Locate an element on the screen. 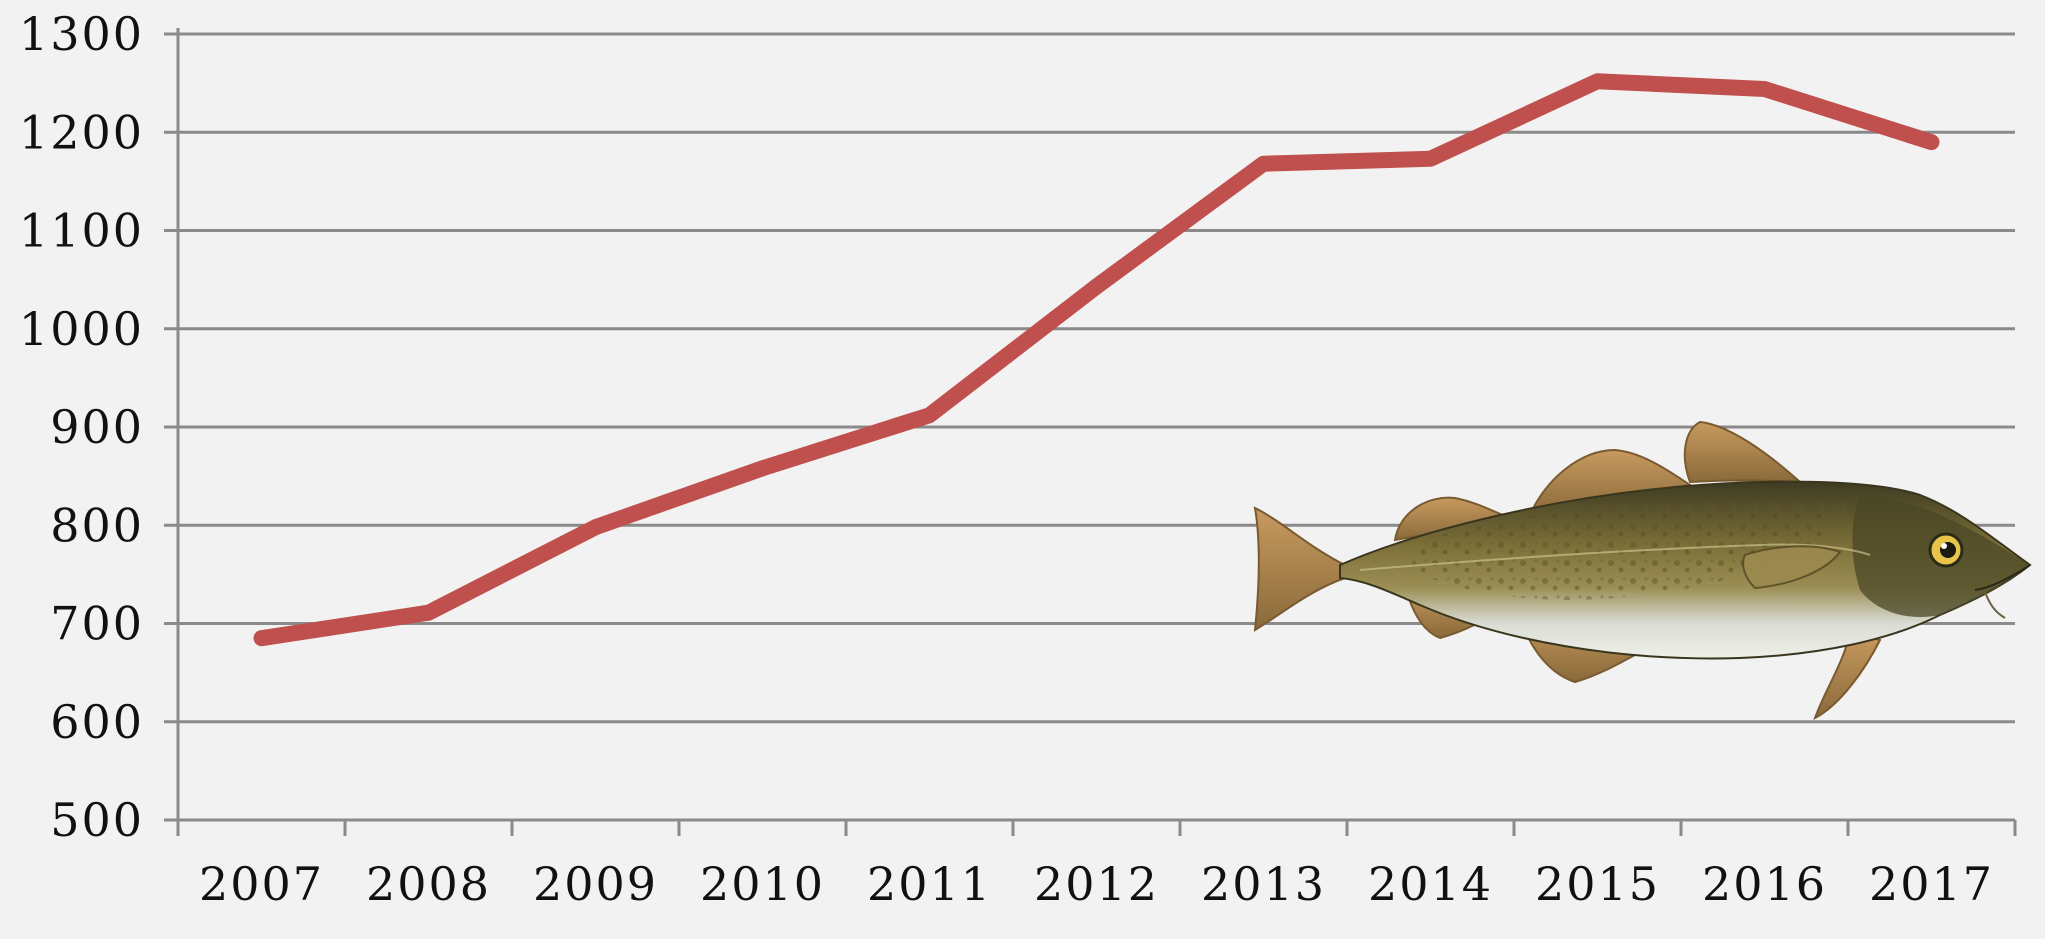 The height and width of the screenshot is (939, 2045). x-axis-tick-label: 2011 is located at coordinates (929, 884).